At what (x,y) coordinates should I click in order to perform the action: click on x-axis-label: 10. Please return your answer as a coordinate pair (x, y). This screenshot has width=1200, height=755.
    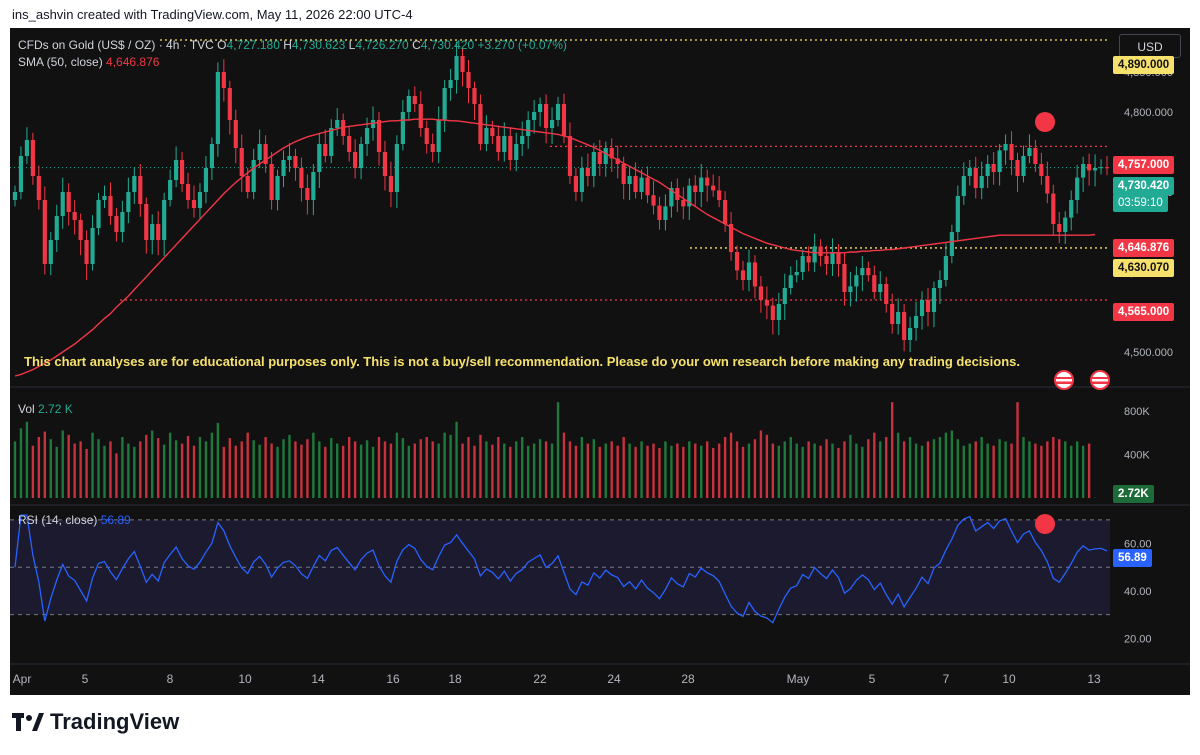
    Looking at the image, I should click on (245, 679).